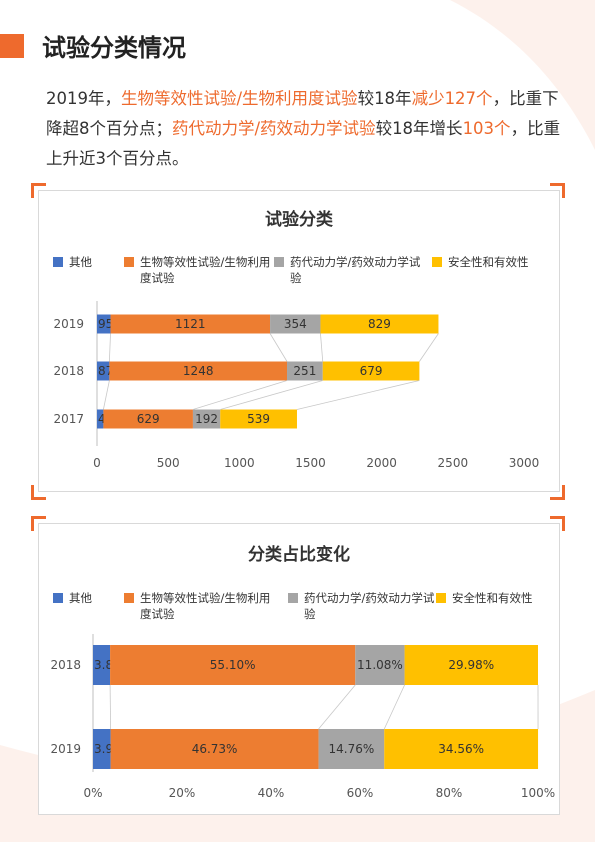 Image resolution: width=595 pixels, height=842 pixels. What do you see at coordinates (384, 98) in the screenshot?
I see `intro-text: 较18年` at bounding box center [384, 98].